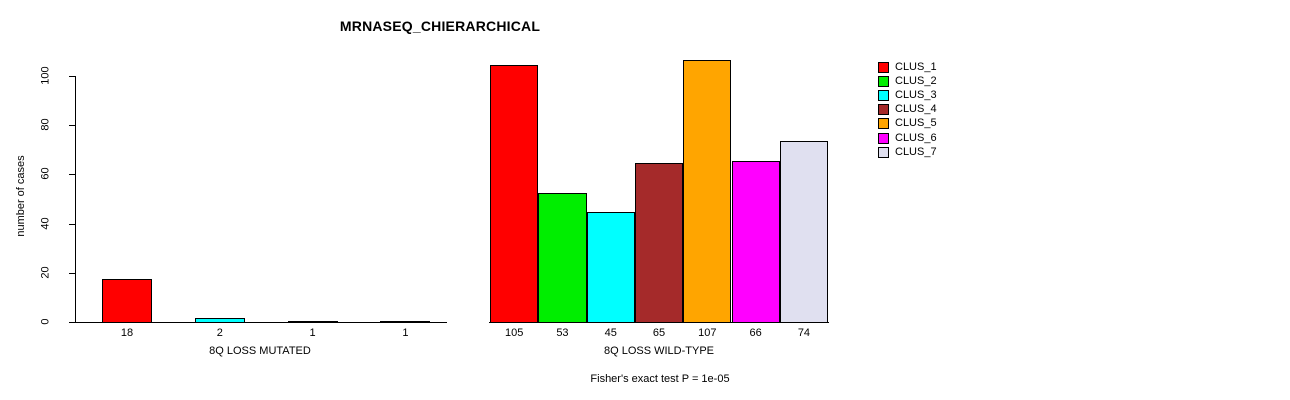 The height and width of the screenshot is (400, 1290). What do you see at coordinates (755, 333) in the screenshot?
I see `bar-value-label: 66` at bounding box center [755, 333].